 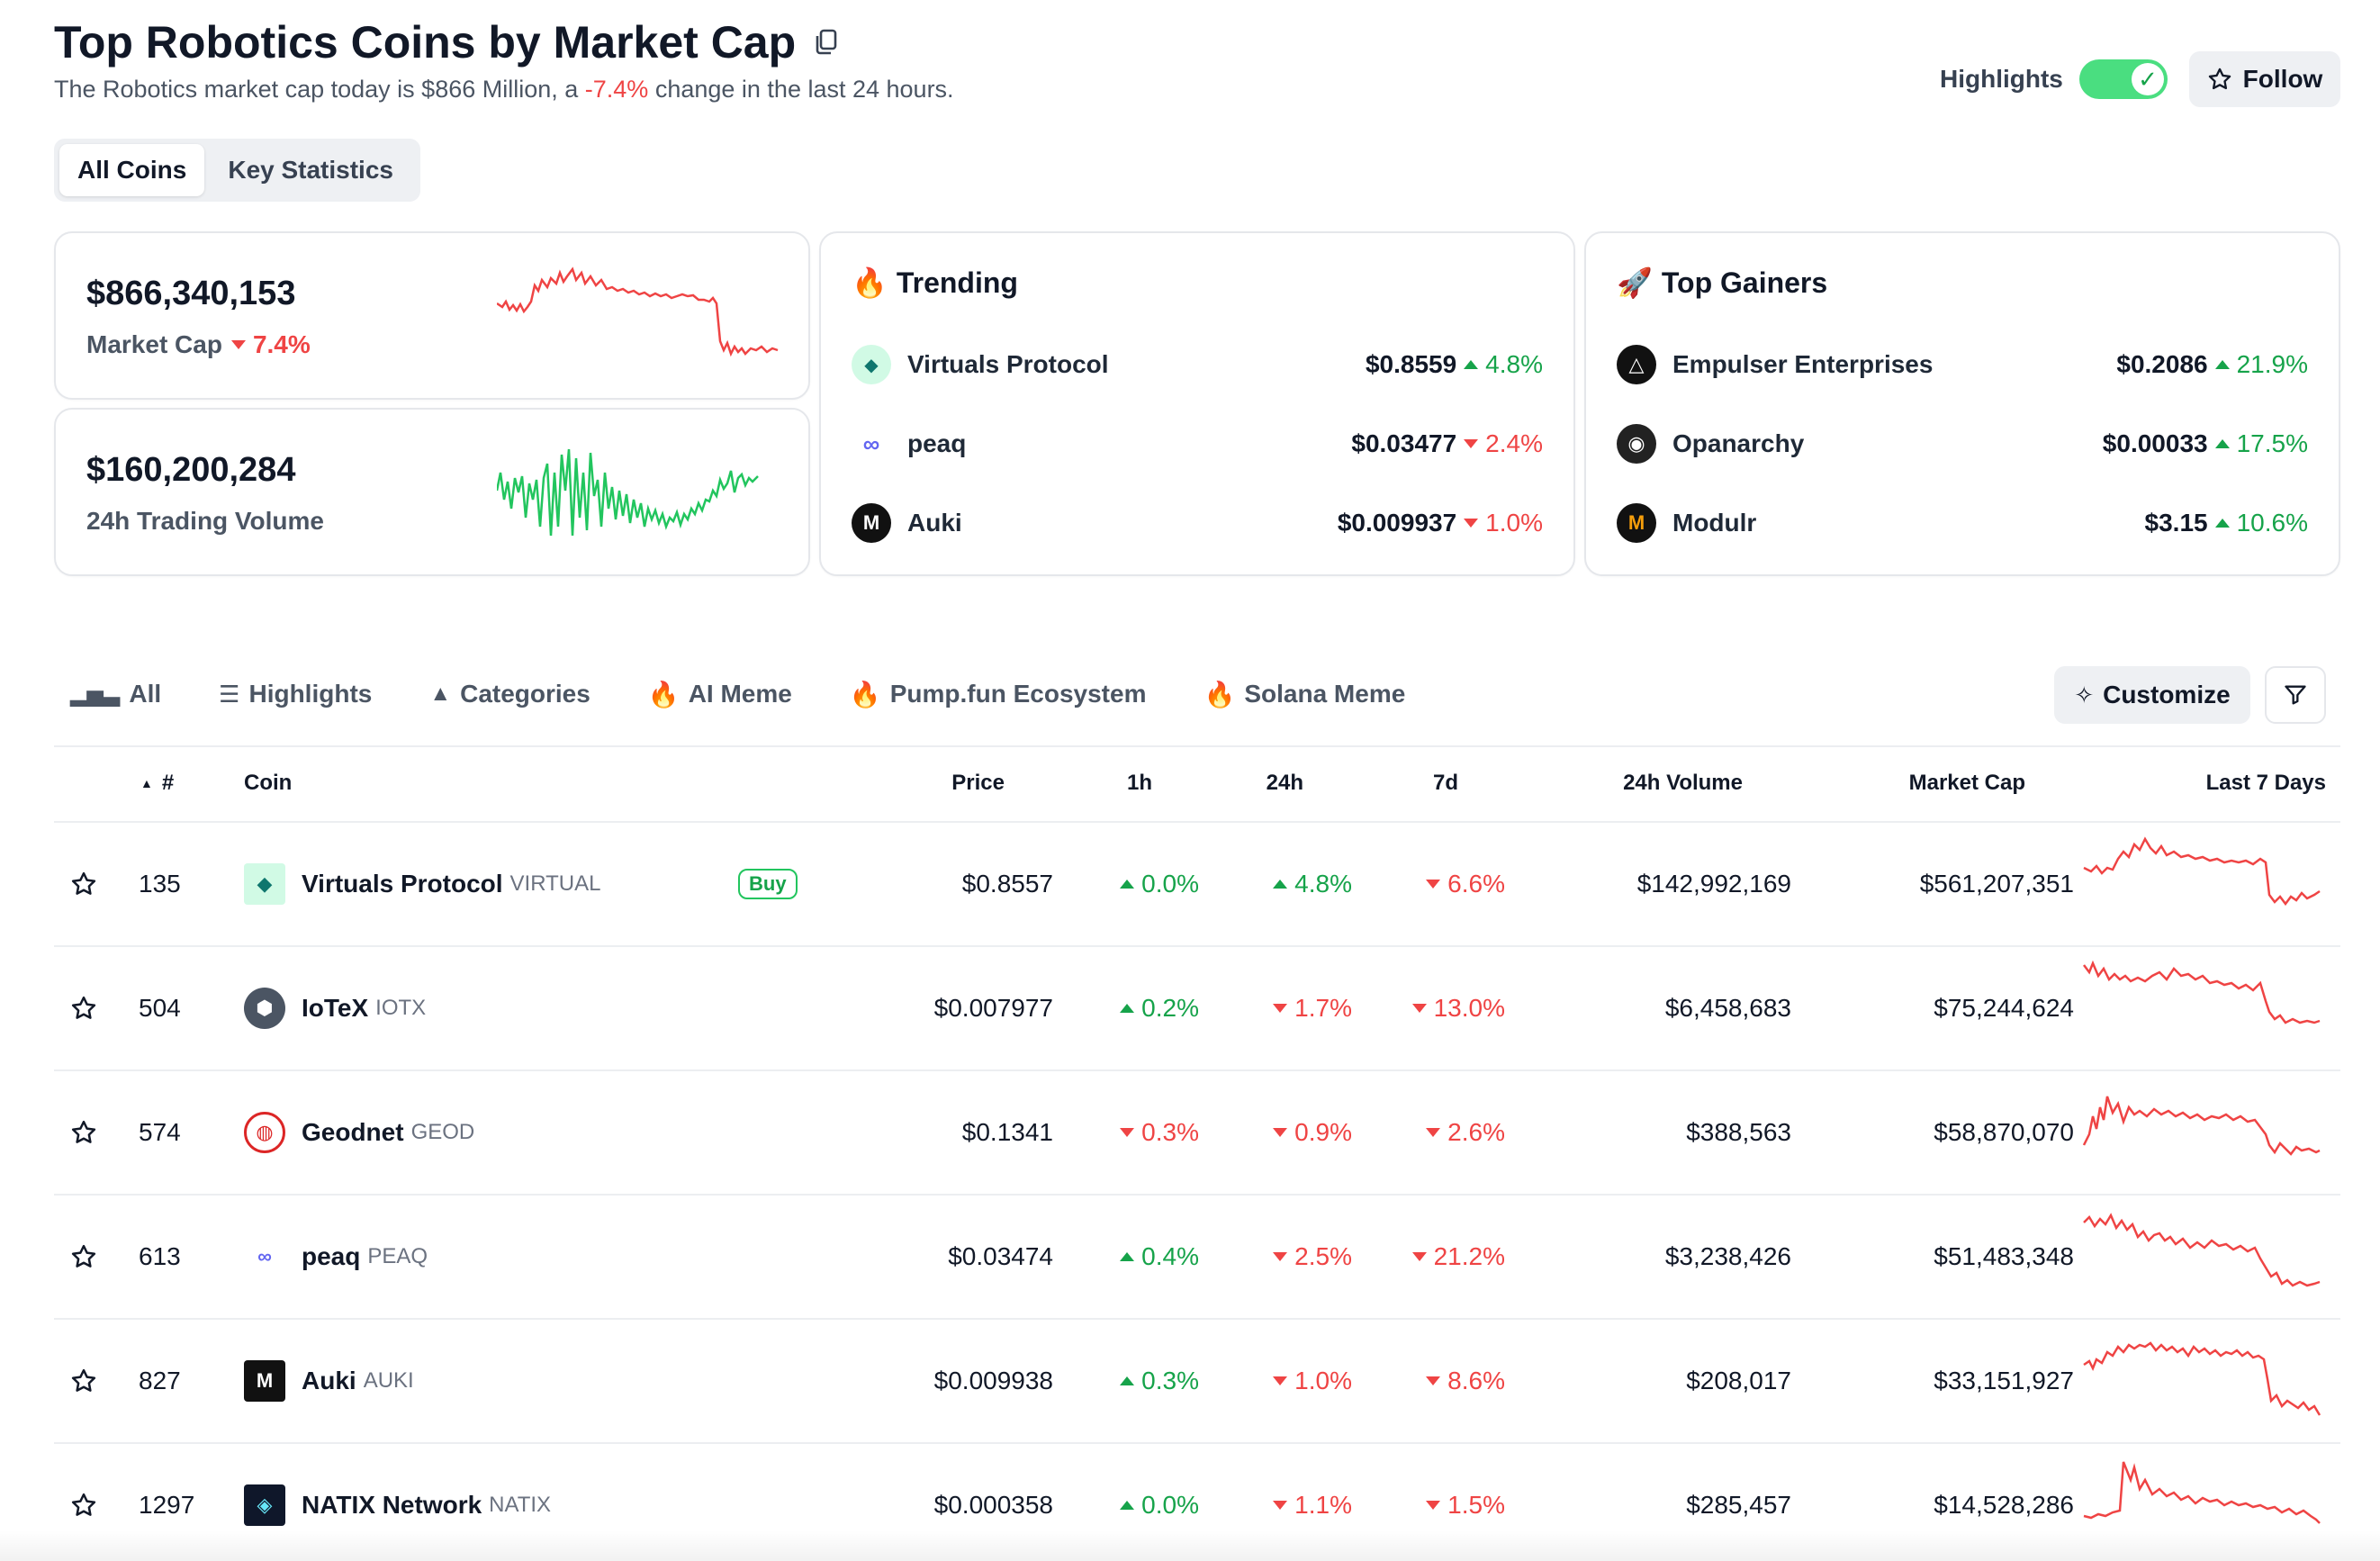 I want to click on market-cap: $51,483,348, so click(x=2004, y=1256).